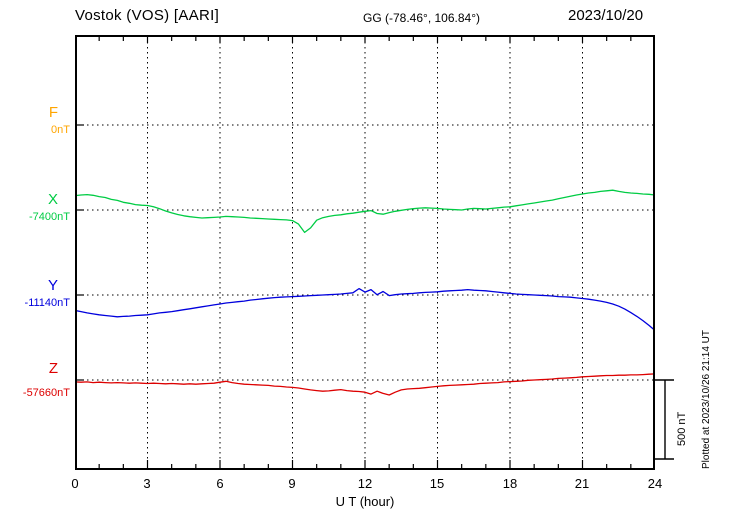 This screenshot has width=730, height=520. Describe the element at coordinates (53, 368) in the screenshot. I see `component-label-z: Z` at that location.